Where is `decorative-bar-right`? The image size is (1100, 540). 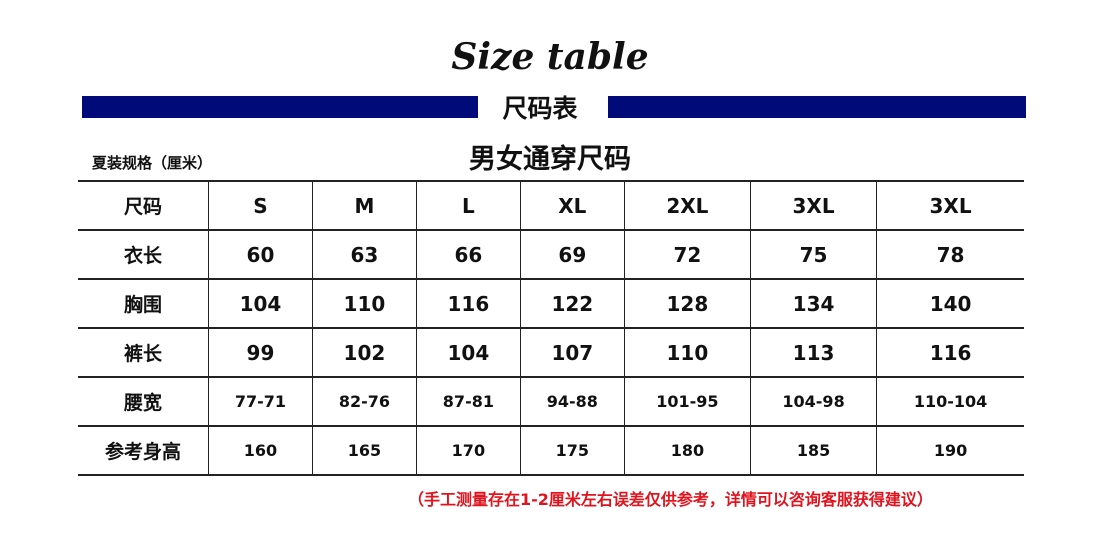 decorative-bar-right is located at coordinates (817, 107).